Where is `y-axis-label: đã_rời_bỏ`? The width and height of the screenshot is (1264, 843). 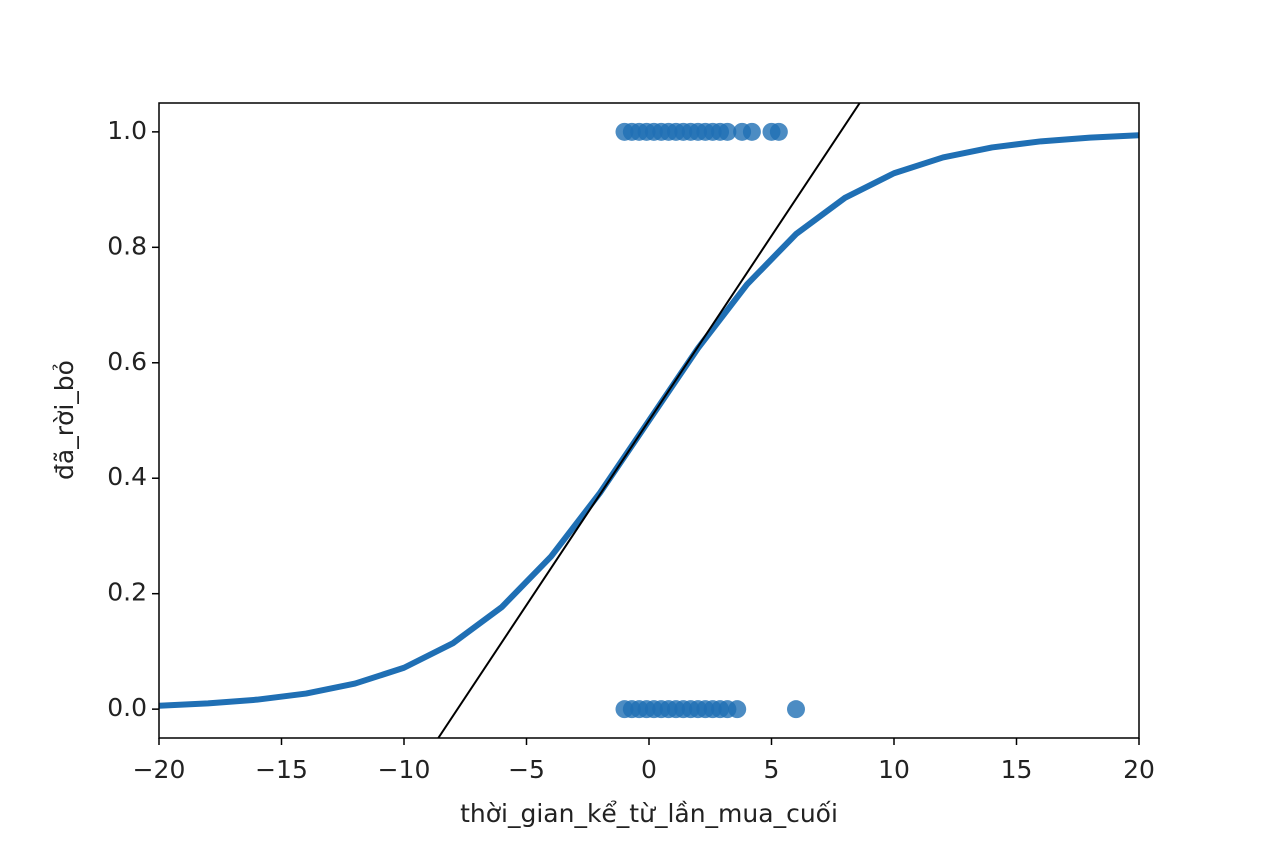
y-axis-label: đã_rời_bỏ is located at coordinates (64, 420).